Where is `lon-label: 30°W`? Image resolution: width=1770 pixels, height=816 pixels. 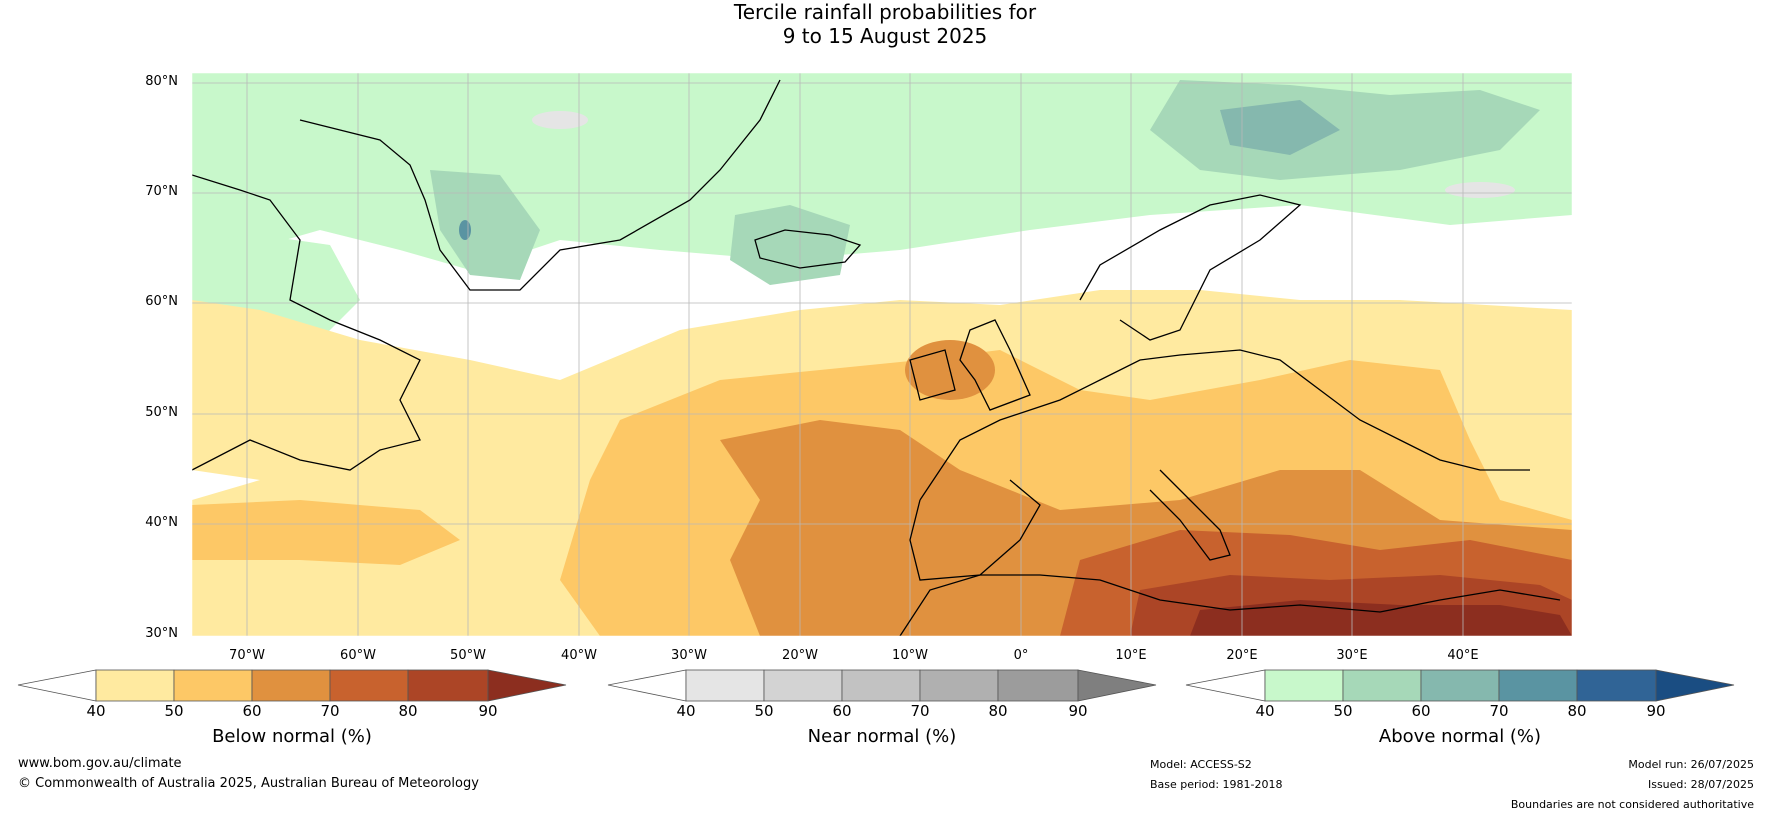
lon-label: 30°W is located at coordinates (689, 655).